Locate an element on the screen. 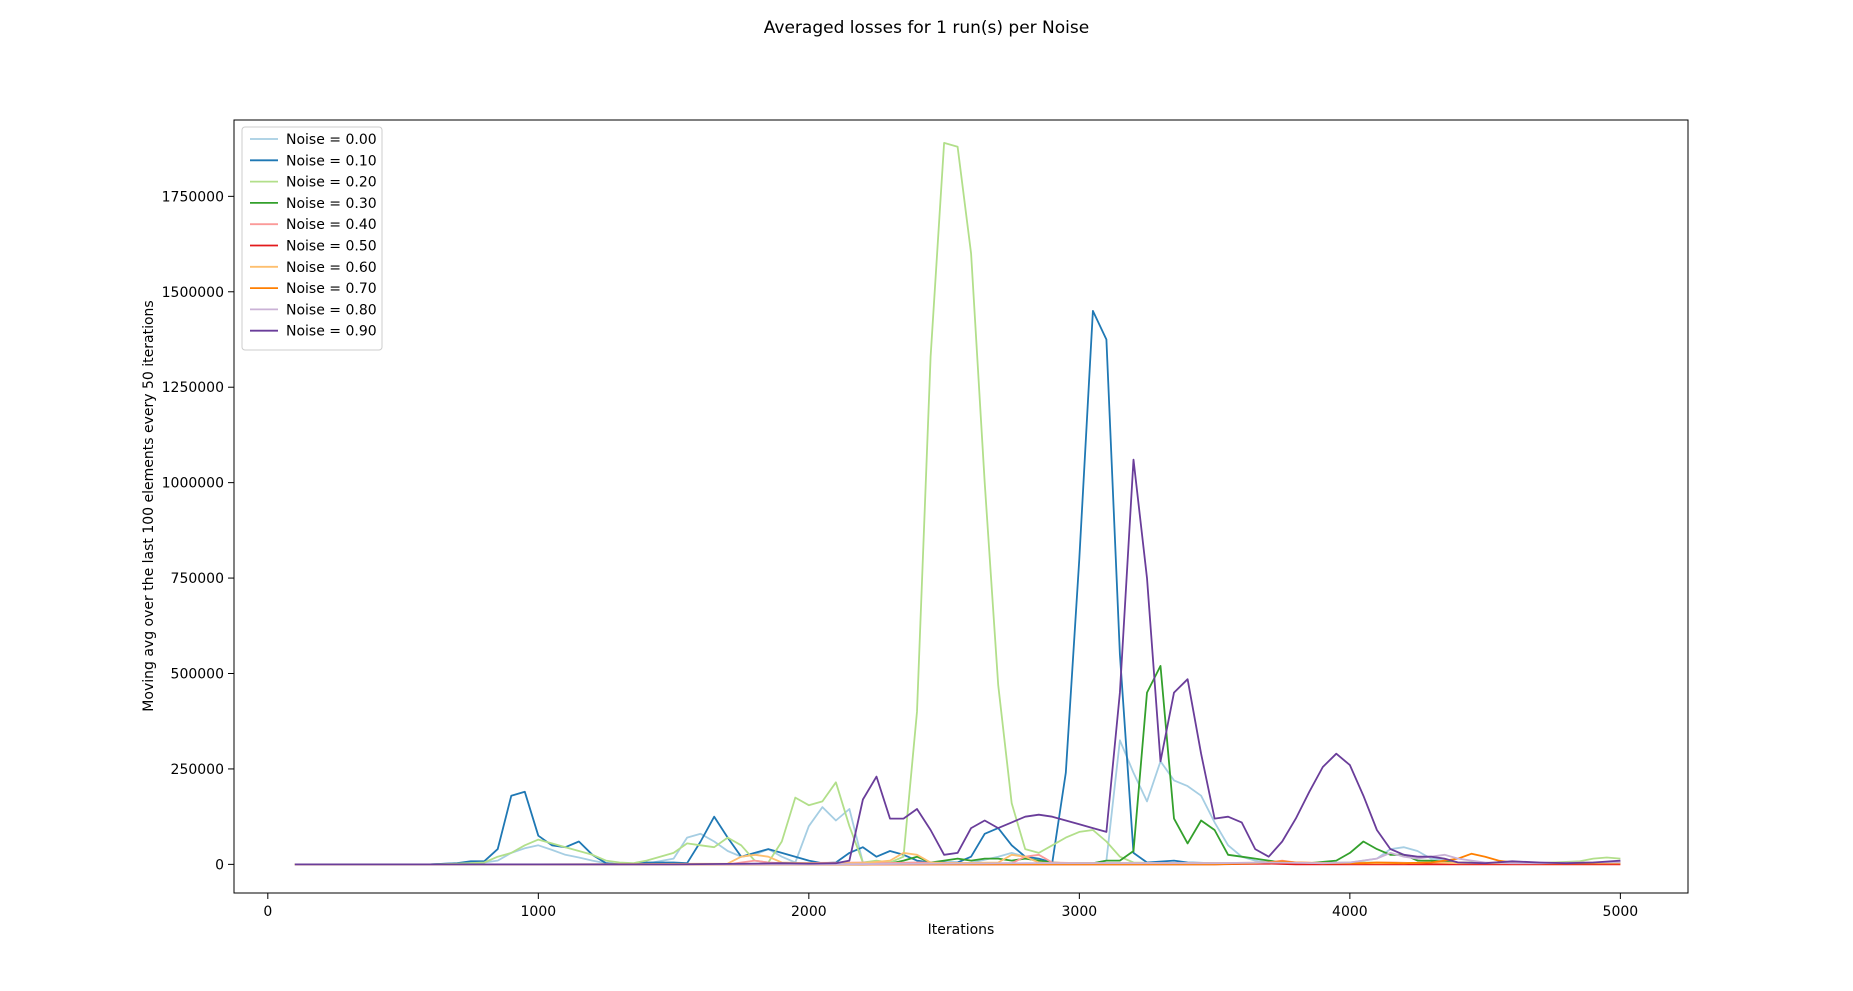 The image size is (1853, 991). y-tick-label: 1750000 is located at coordinates (193, 197).